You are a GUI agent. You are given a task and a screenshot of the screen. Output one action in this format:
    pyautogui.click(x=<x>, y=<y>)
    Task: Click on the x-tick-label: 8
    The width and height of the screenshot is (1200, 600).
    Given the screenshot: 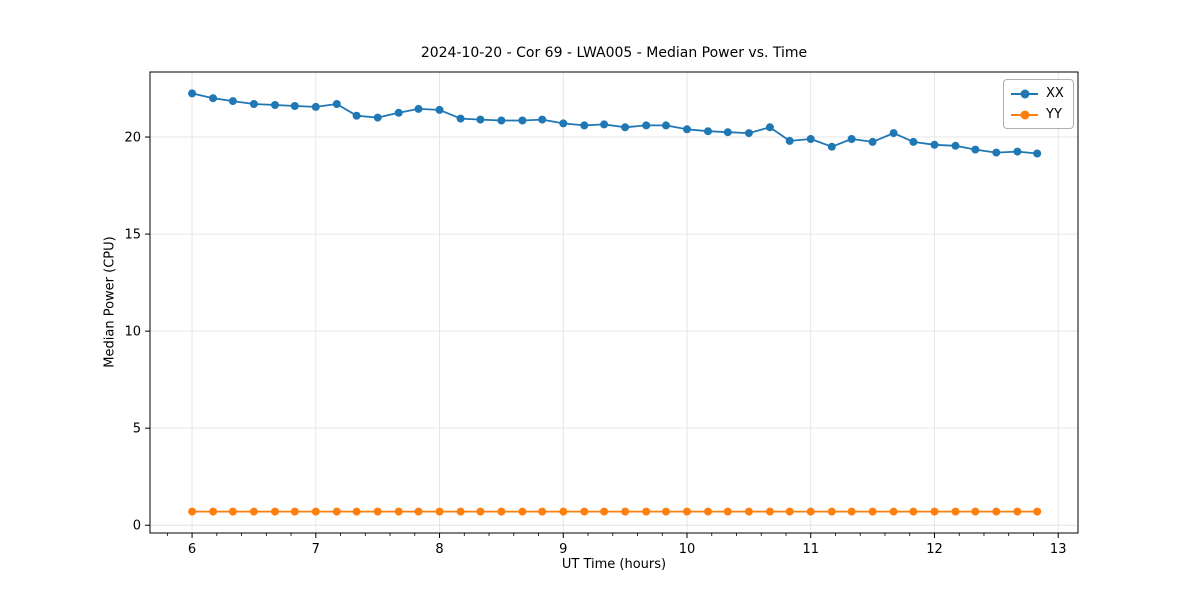 What is the action you would take?
    pyautogui.click(x=439, y=549)
    